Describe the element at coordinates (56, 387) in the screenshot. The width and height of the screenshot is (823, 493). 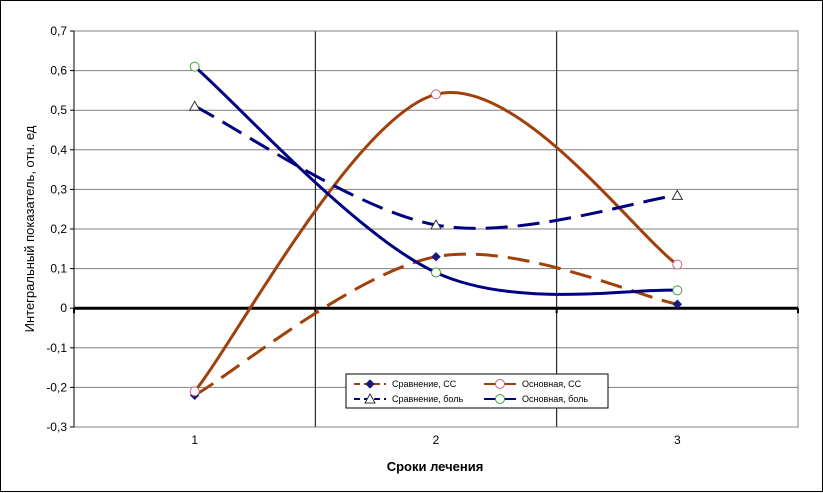
I see `y-tick-label: -0,2` at that location.